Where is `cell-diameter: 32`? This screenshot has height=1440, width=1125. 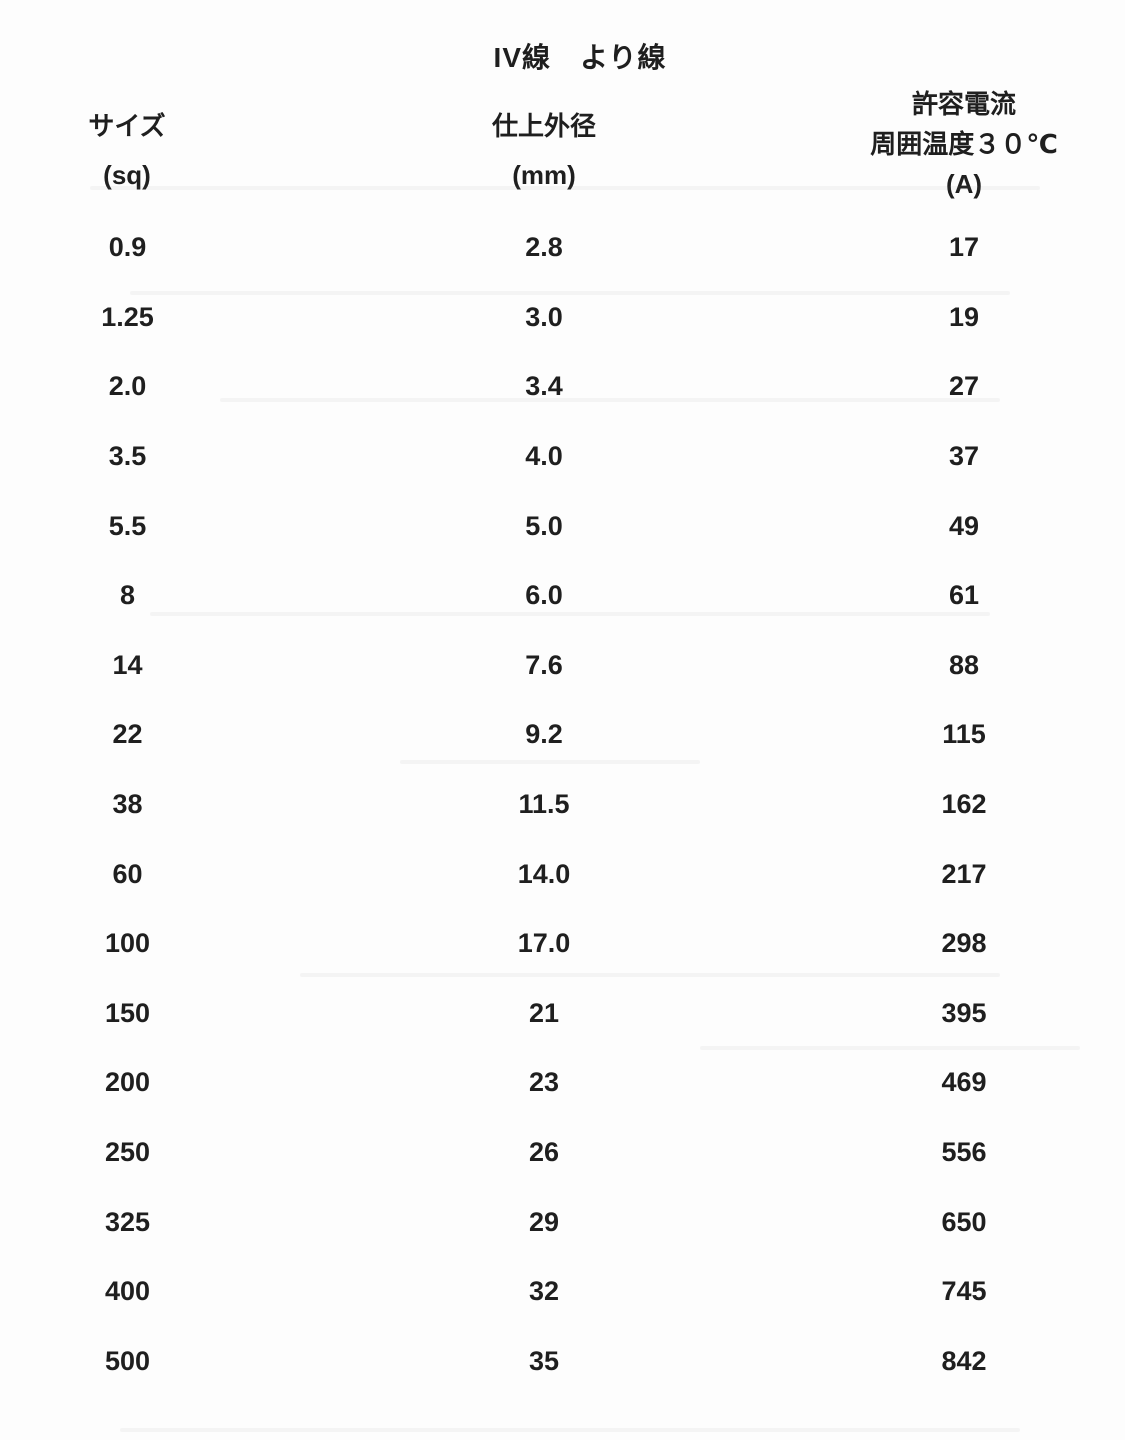 cell-diameter: 32 is located at coordinates (544, 1291).